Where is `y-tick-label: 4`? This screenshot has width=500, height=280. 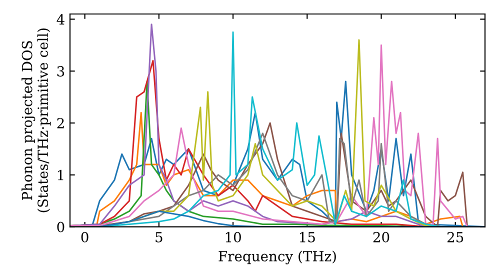 y-tick-label: 4 is located at coordinates (60, 19).